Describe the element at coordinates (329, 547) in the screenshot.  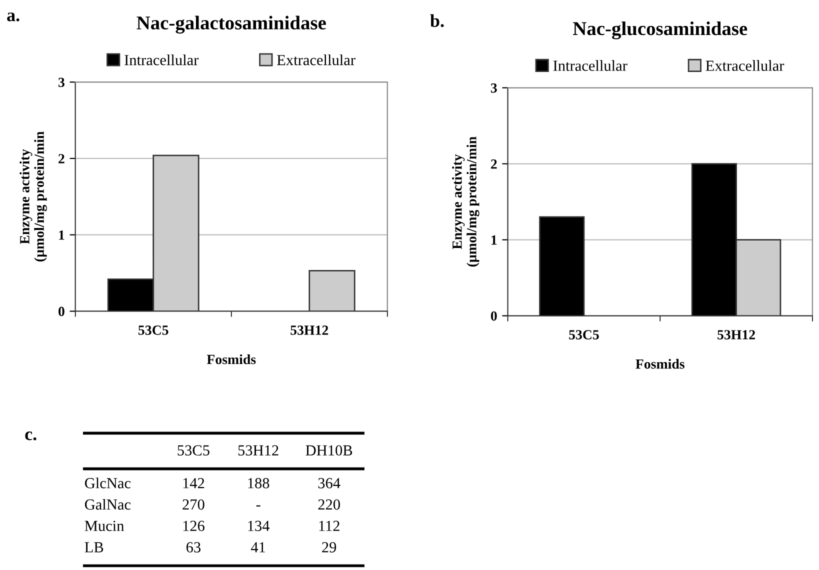
I see `text: 29` at that location.